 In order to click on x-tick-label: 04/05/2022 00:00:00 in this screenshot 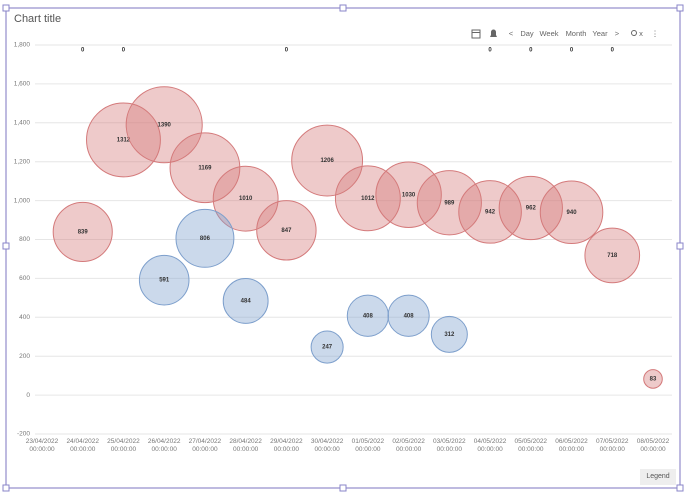, I will do `click(490, 445)`.